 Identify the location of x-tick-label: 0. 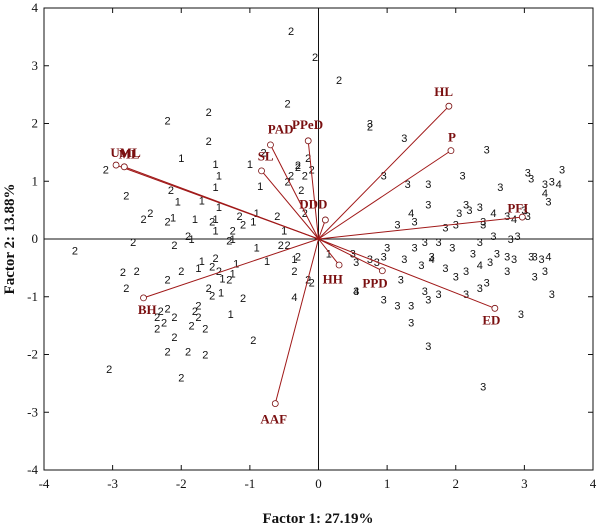
(318, 483).